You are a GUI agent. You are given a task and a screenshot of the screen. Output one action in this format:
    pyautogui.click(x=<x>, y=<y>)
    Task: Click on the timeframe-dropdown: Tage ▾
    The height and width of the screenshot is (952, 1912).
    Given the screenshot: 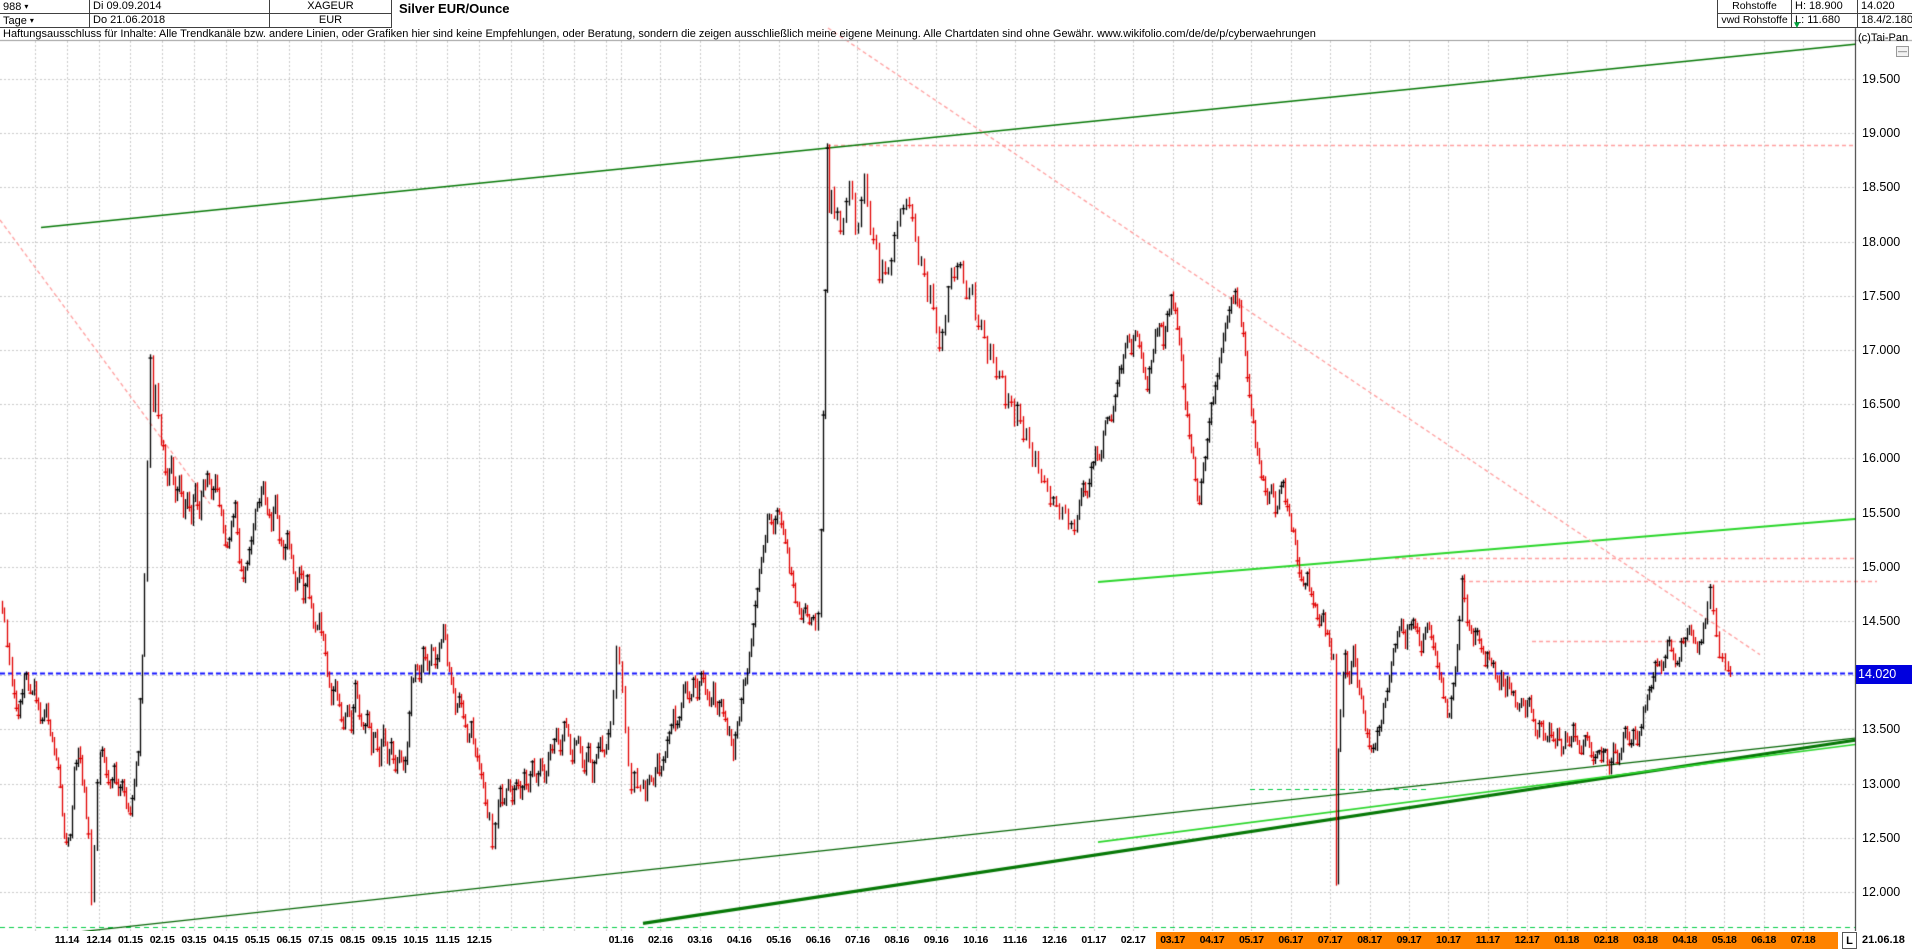 What is the action you would take?
    pyautogui.click(x=45, y=21)
    